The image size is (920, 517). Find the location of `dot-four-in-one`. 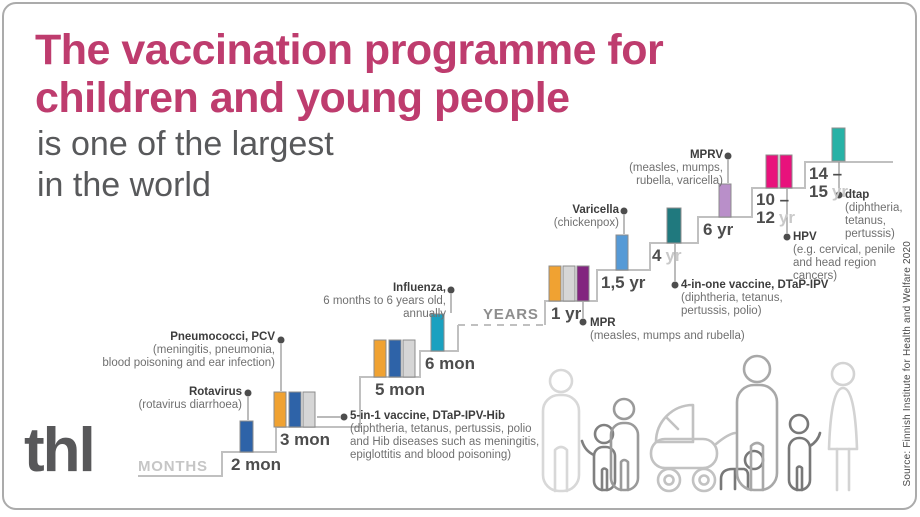

dot-four-in-one is located at coordinates (675, 285).